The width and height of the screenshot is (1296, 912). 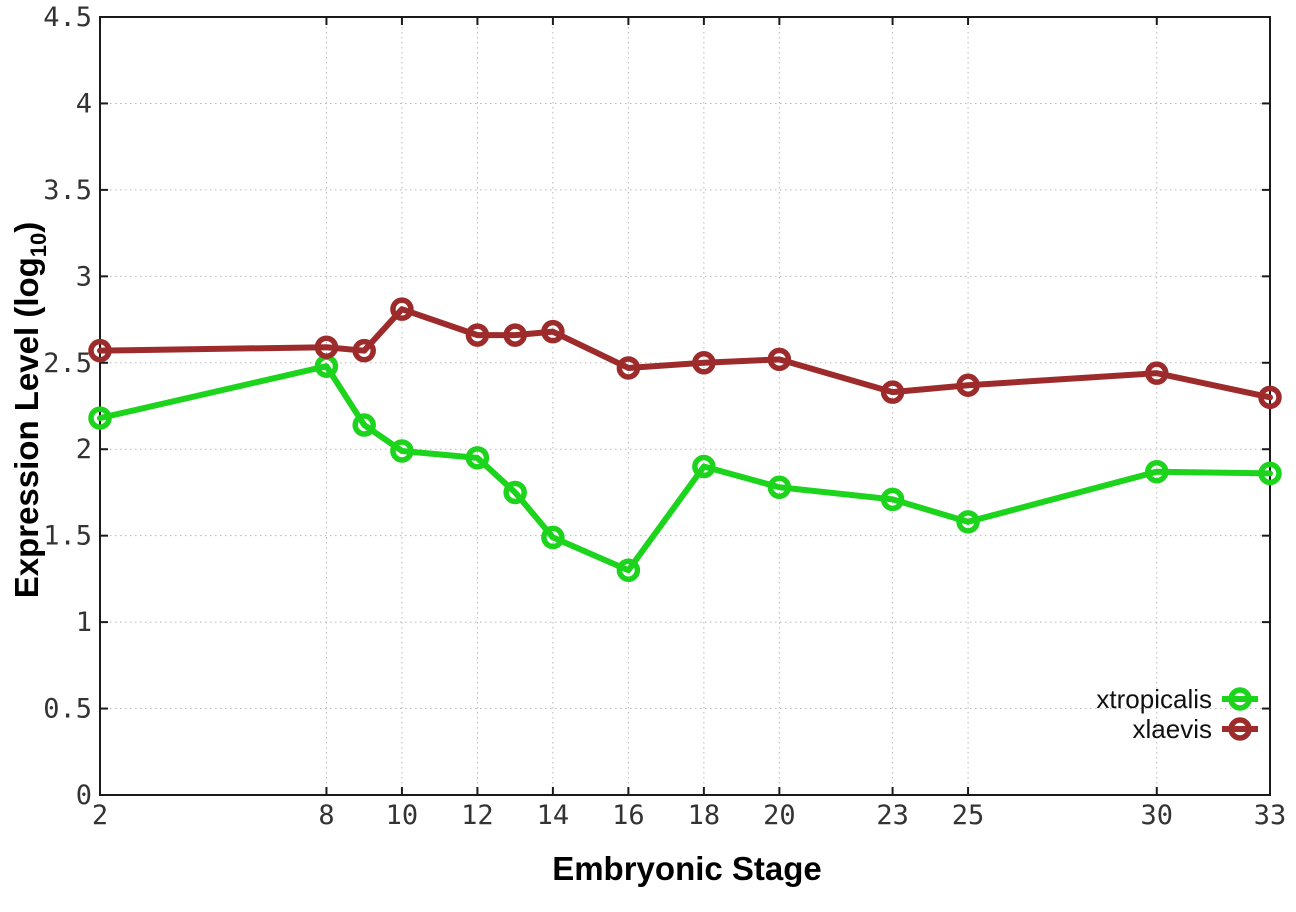 I want to click on y-tick-label-1.5: 1.5, so click(x=67, y=536).